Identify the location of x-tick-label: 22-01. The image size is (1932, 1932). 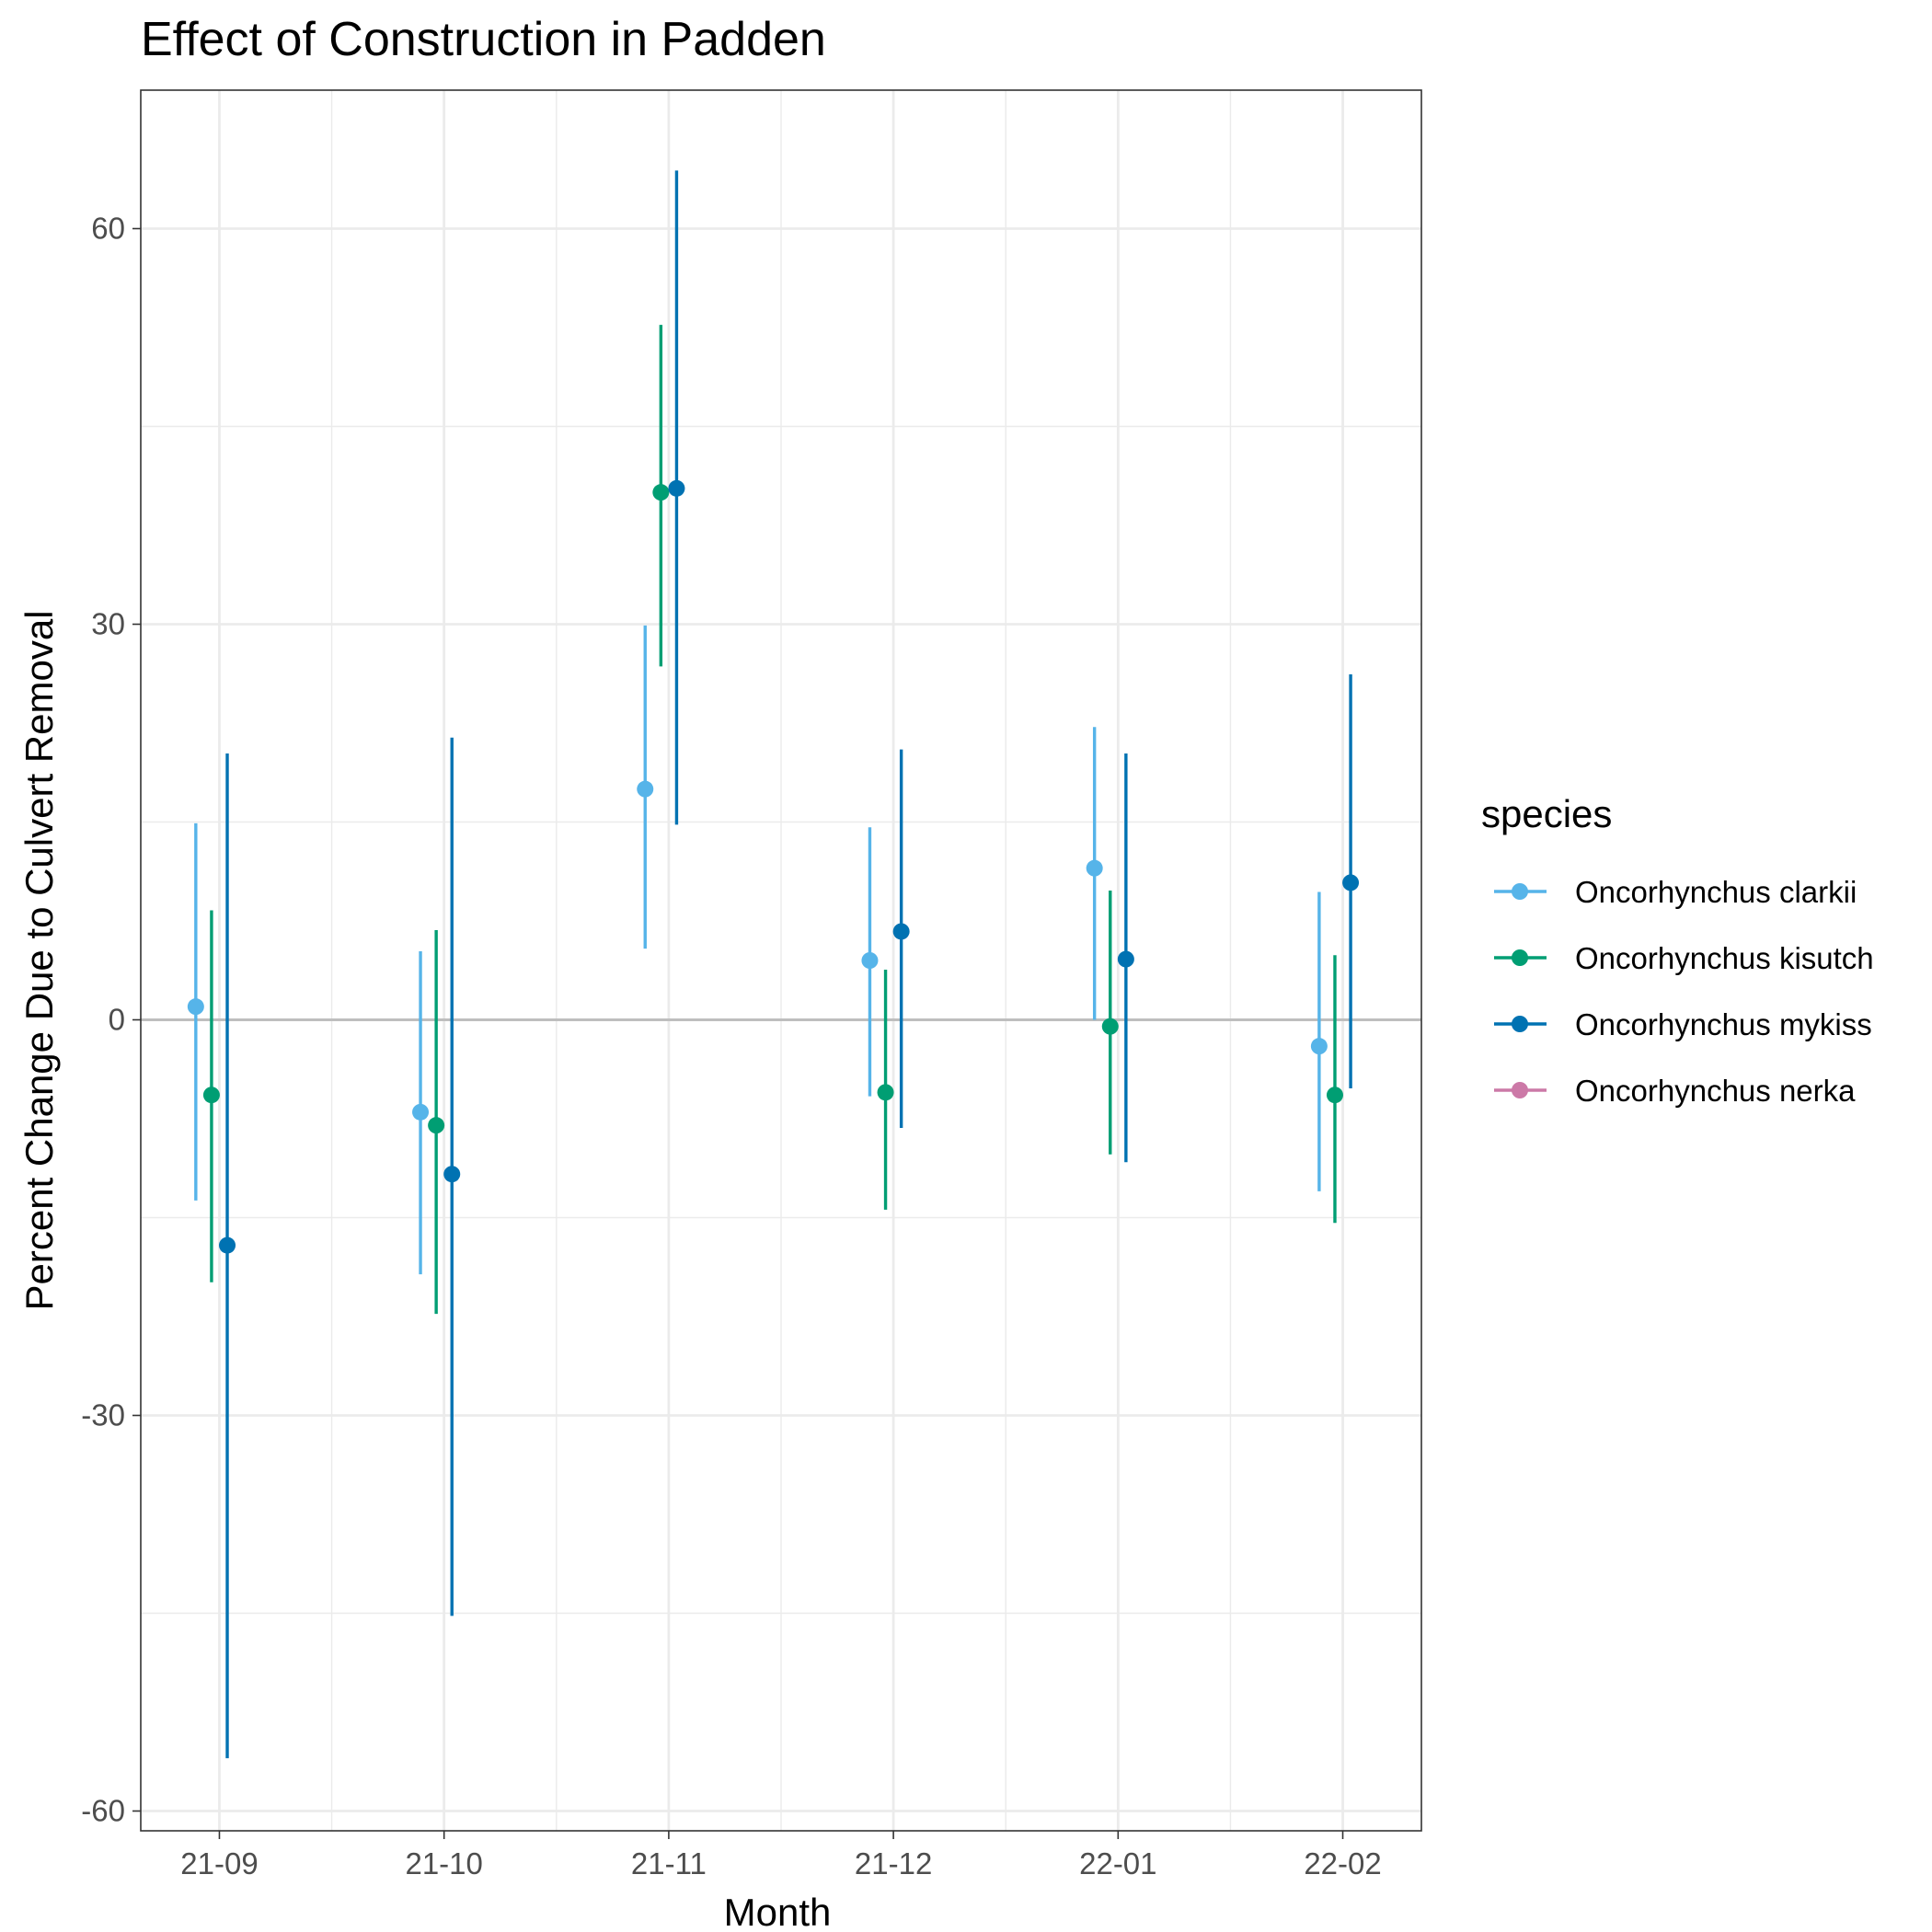
(1117, 1863).